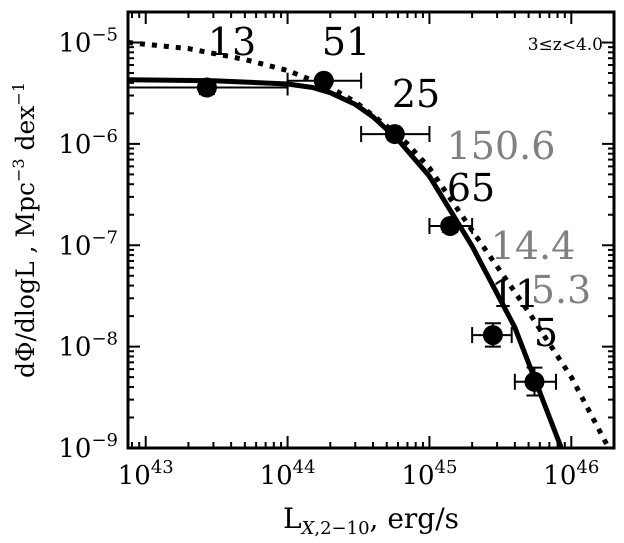  Describe the element at coordinates (288, 474) in the screenshot. I see `x-tick-label: 1044` at that location.